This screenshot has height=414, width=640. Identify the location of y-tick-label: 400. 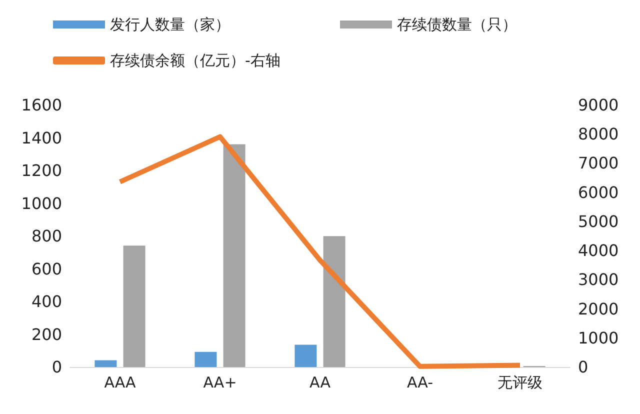
(46, 301).